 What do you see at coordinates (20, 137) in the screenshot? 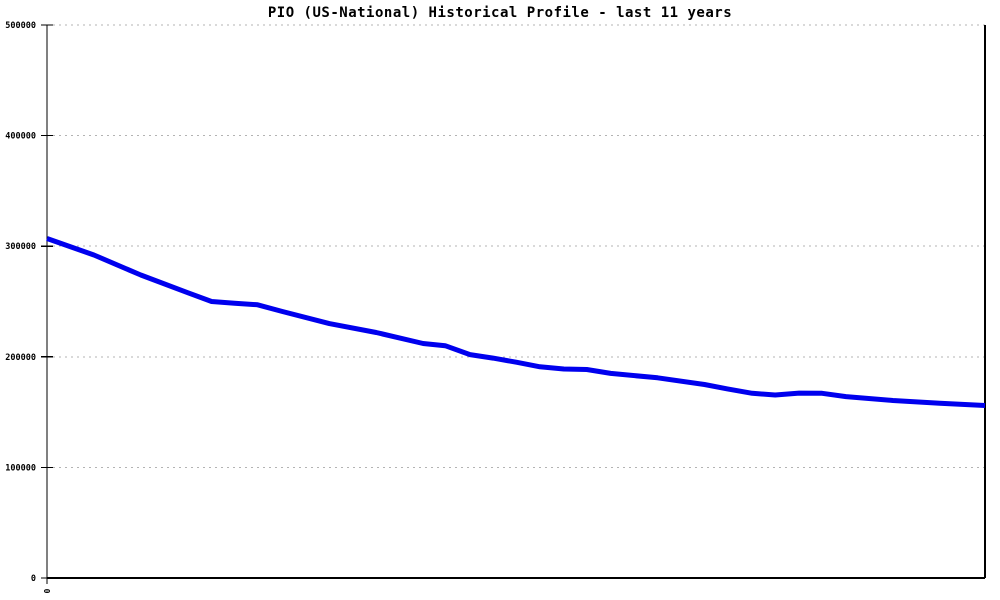
I see `y-tick-label: 400000` at bounding box center [20, 137].